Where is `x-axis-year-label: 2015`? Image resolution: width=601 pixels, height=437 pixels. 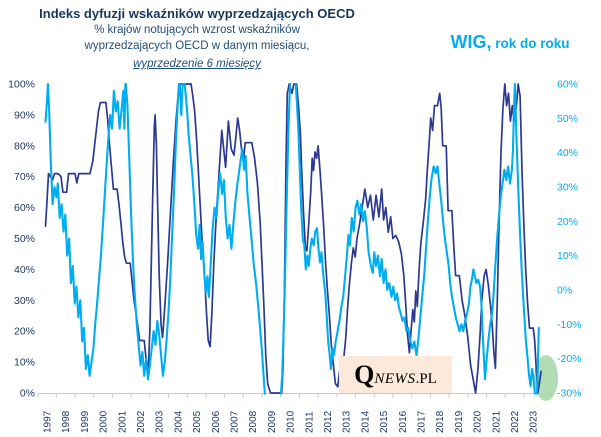 x-axis-year-label: 2015 is located at coordinates (384, 421).